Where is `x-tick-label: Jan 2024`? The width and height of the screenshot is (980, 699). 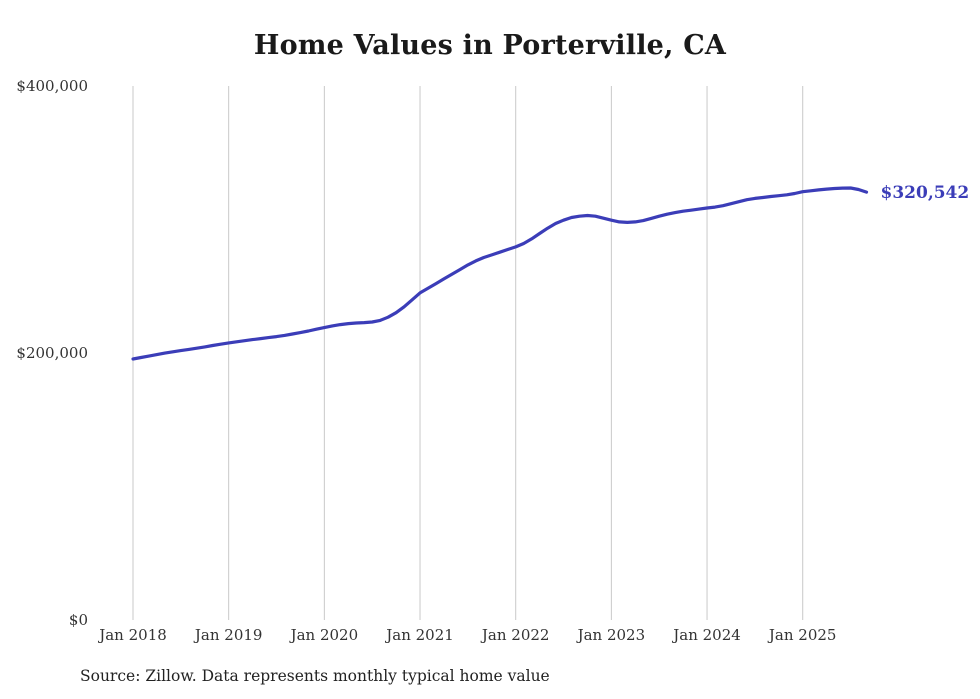 x-tick-label: Jan 2024 is located at coordinates (706, 635).